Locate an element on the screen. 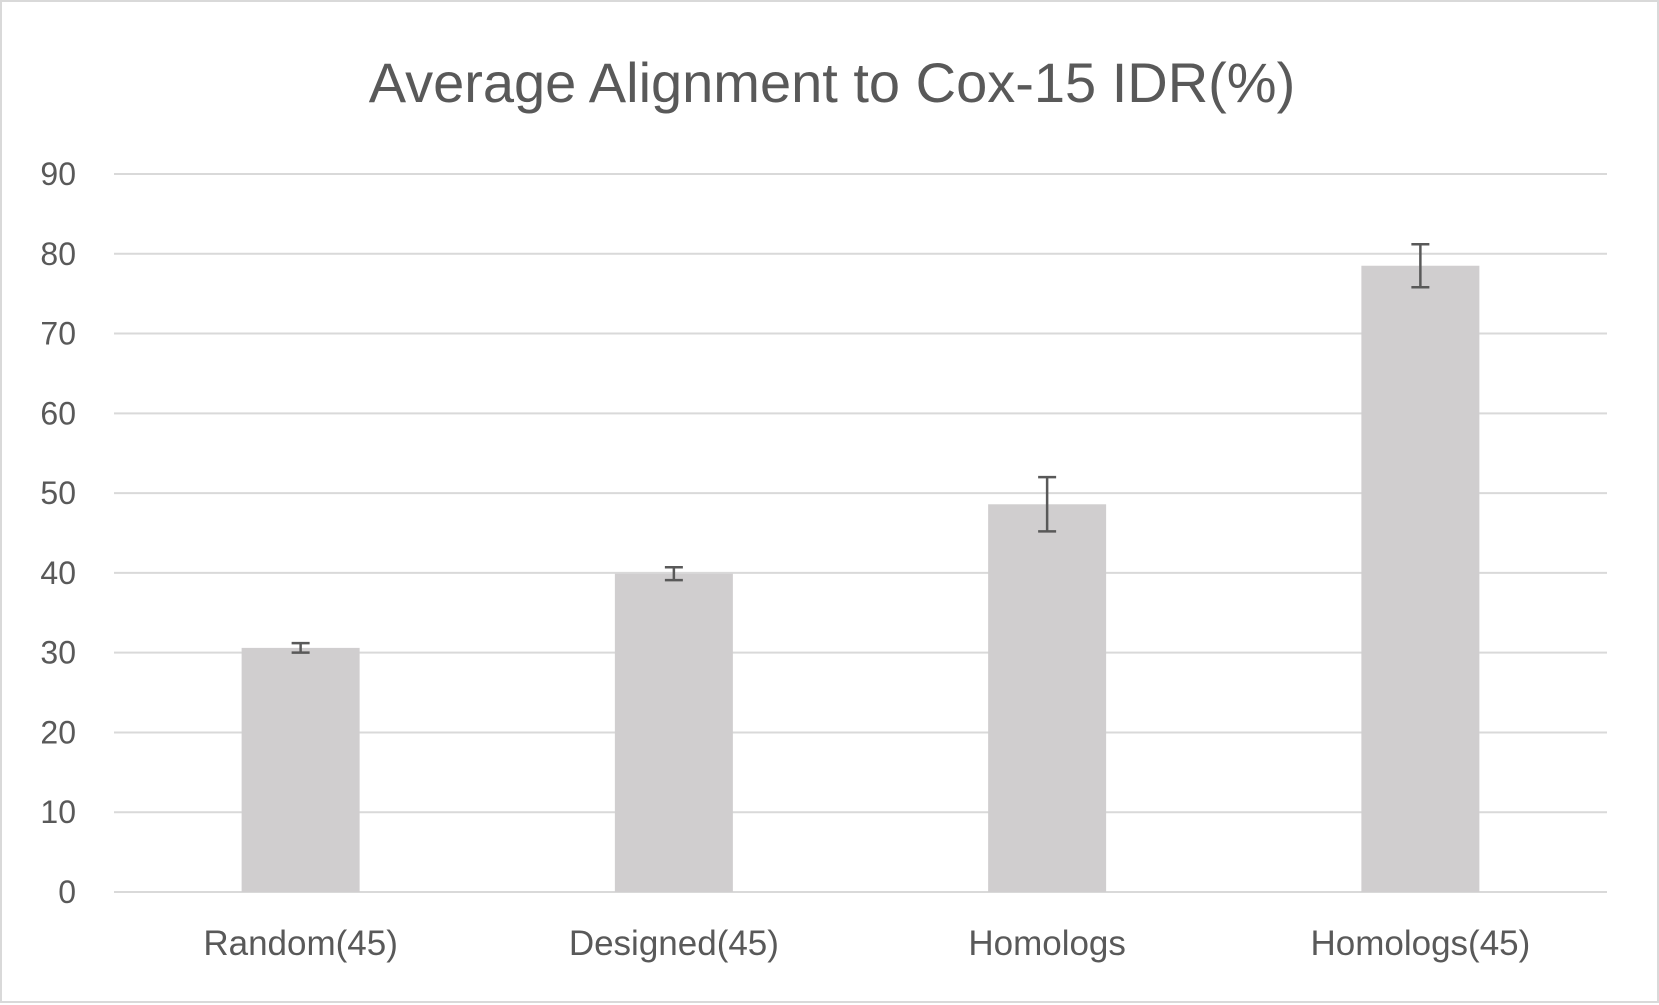 Image resolution: width=1659 pixels, height=1005 pixels. y-tick-label: 70 is located at coordinates (58, 334).